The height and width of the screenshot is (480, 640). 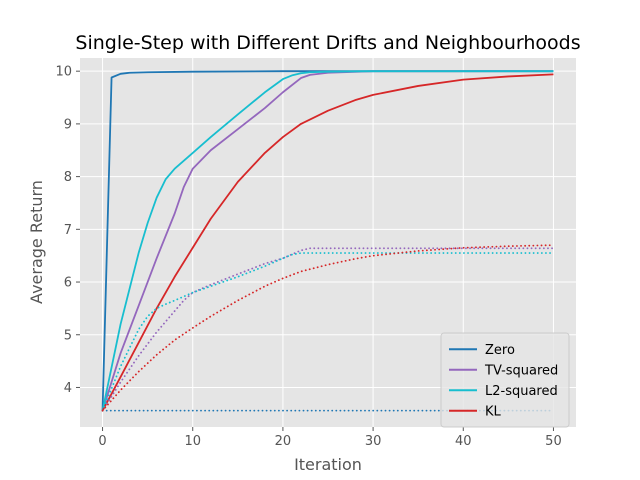 I want to click on x-tick-label: 0, so click(x=102, y=441).